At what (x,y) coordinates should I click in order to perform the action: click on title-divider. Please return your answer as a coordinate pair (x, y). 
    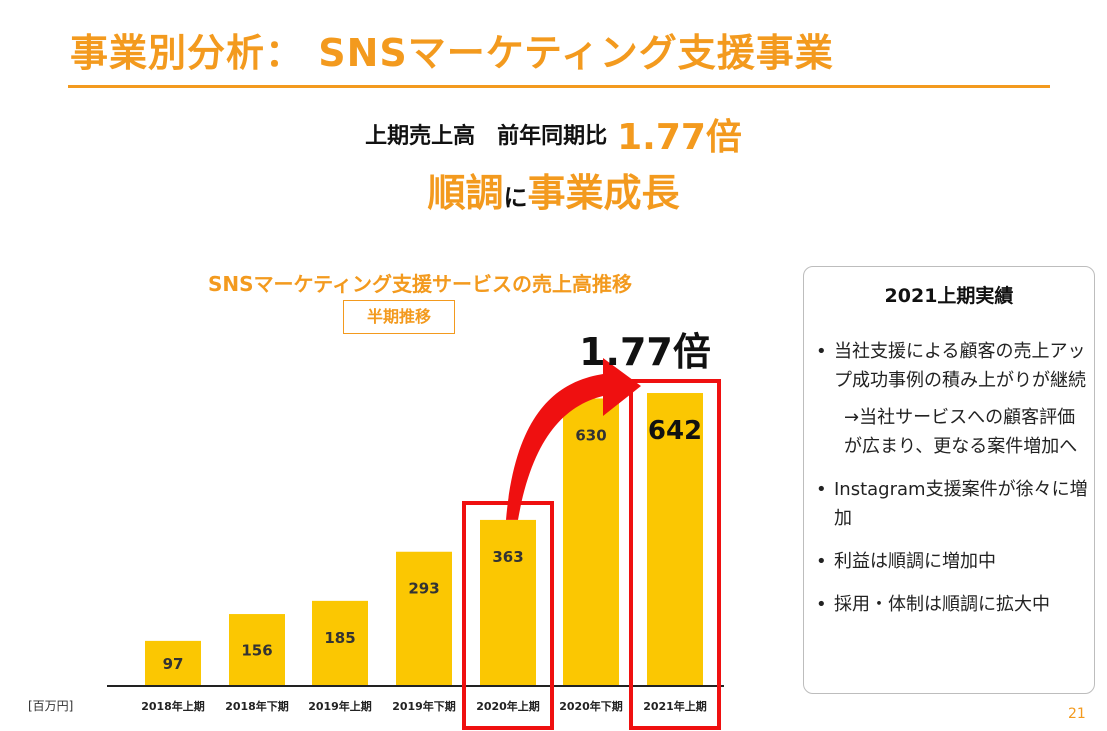
    Looking at the image, I should click on (559, 86).